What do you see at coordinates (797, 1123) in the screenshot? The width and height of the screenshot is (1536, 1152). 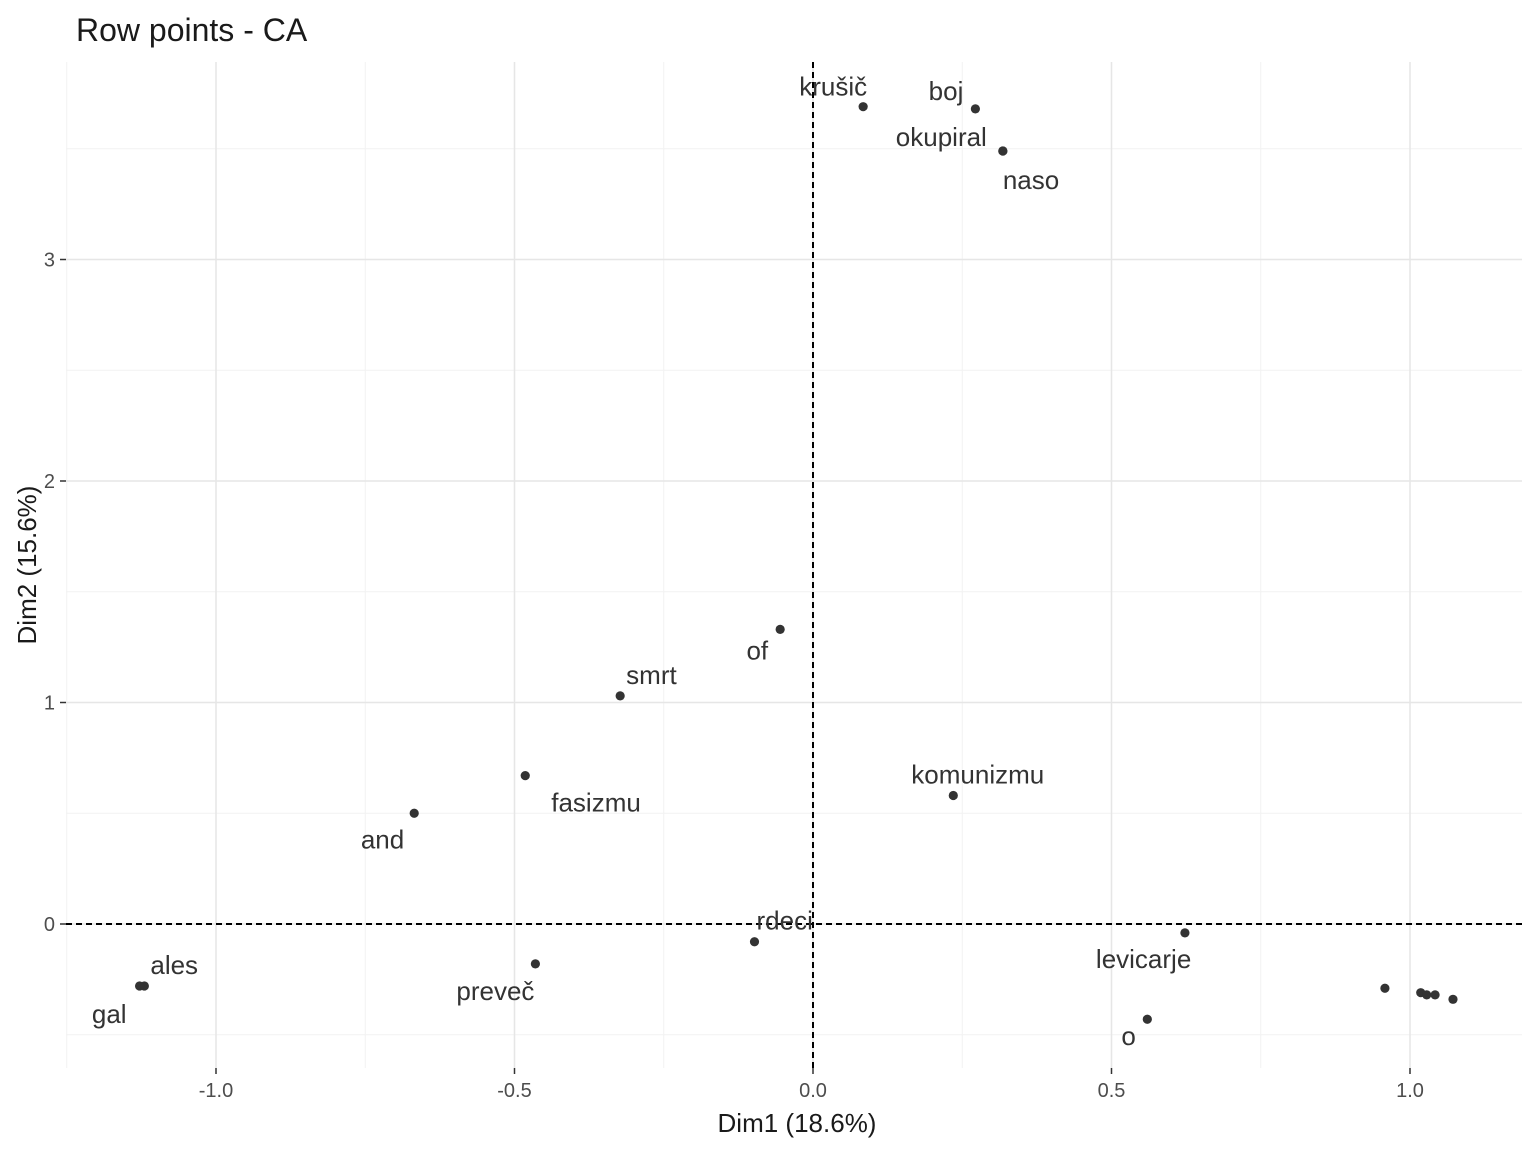 I see `x-axis-title: Dim1 (18.6%)` at bounding box center [797, 1123].